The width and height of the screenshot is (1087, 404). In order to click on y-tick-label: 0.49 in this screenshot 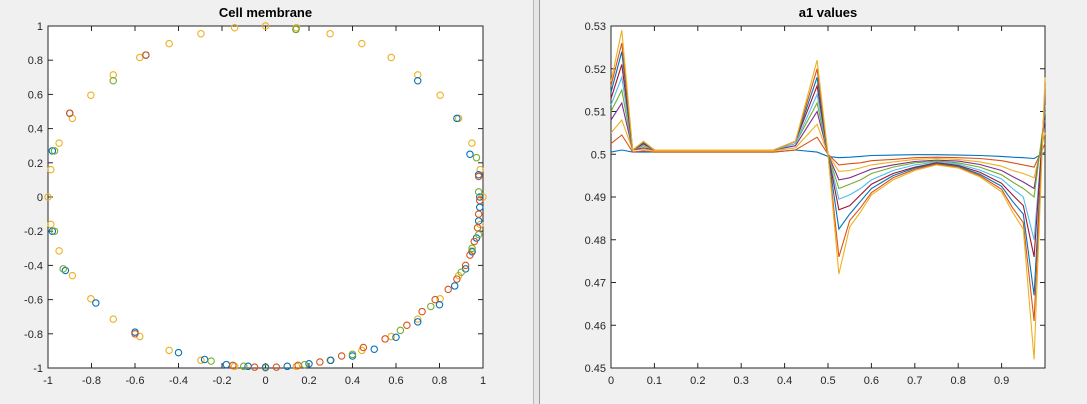, I will do `click(595, 198)`.